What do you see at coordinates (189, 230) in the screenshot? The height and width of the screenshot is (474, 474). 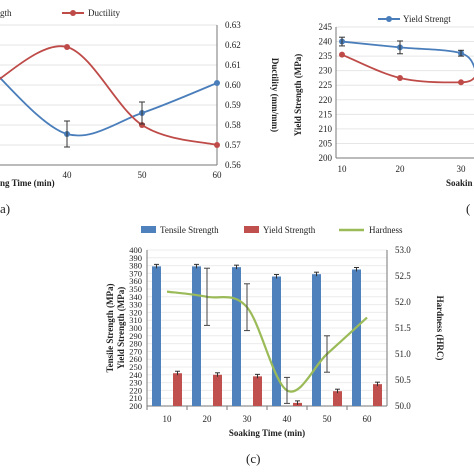 I see `panel-c-legend-label-1: Tensile Strength` at bounding box center [189, 230].